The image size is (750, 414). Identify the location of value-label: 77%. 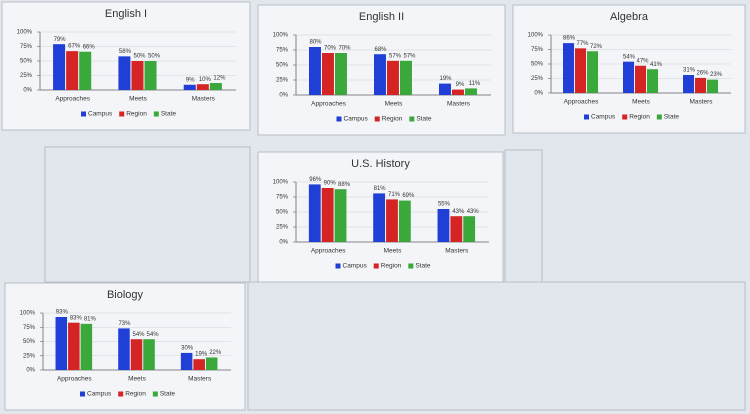
(582, 44).